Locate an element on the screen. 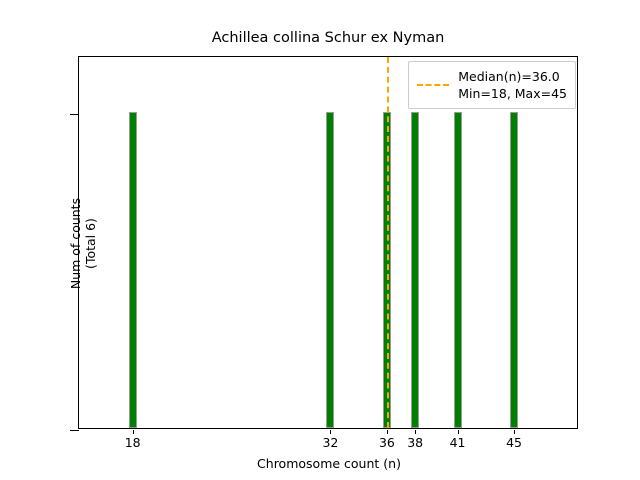  x-axis-tick-label: 32 is located at coordinates (330, 442).